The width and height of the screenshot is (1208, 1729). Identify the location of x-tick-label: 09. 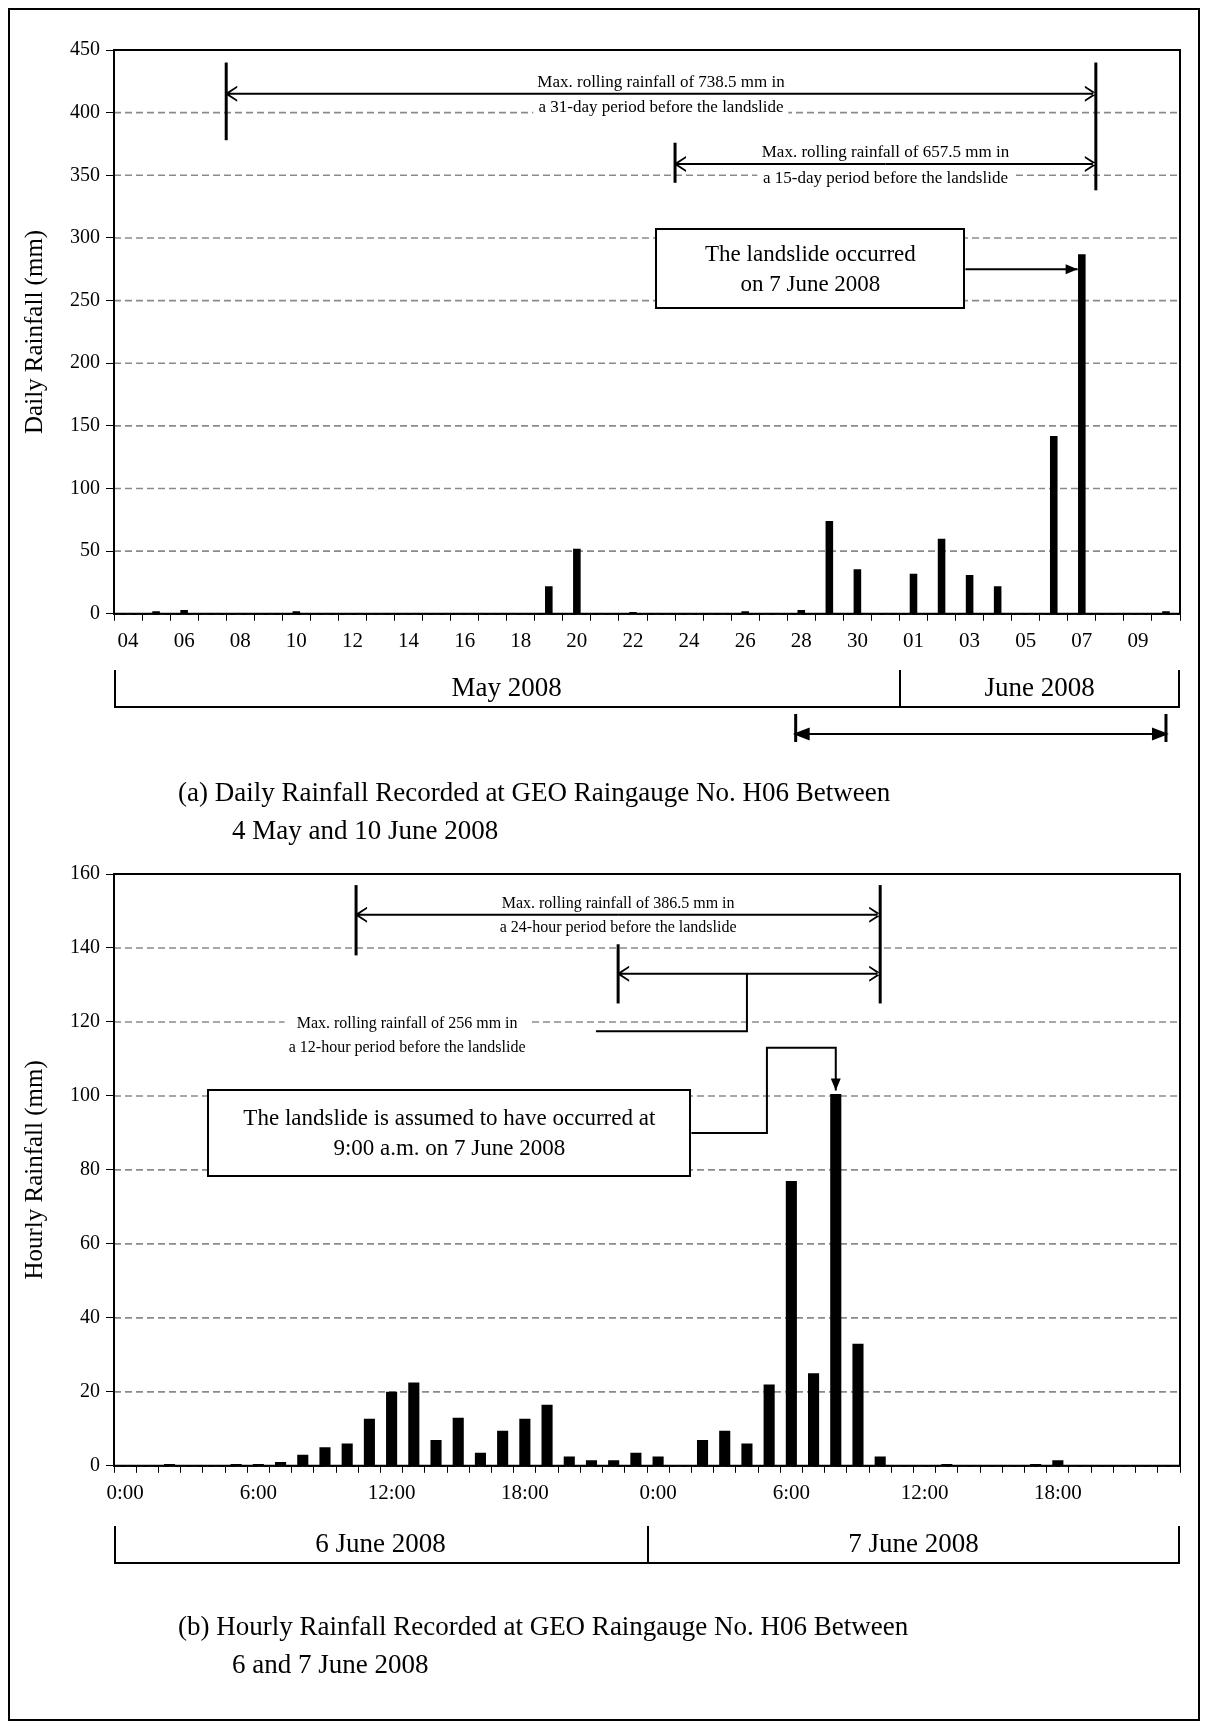
(1138, 639).